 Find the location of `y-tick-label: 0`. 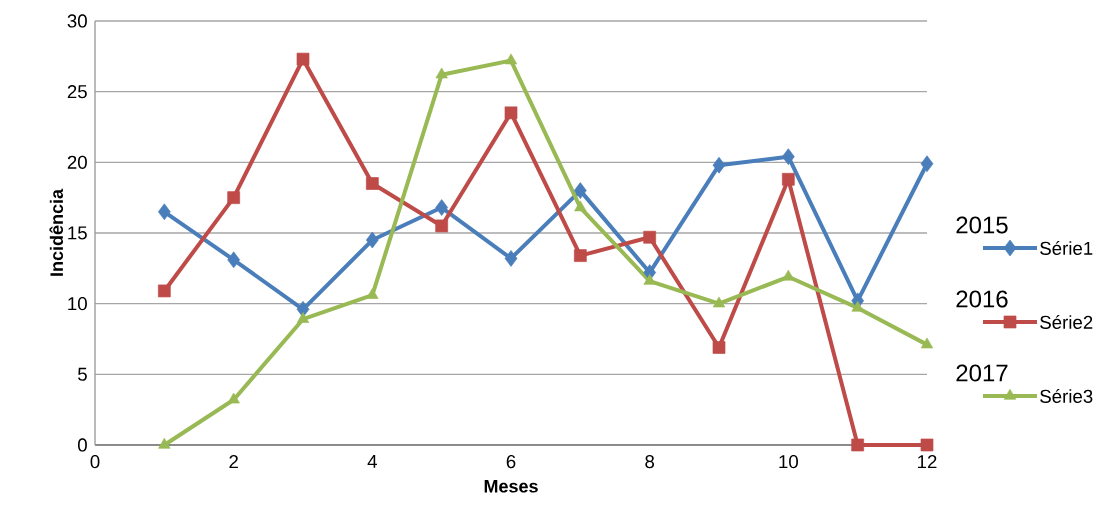

y-tick-label: 0 is located at coordinates (82, 445).